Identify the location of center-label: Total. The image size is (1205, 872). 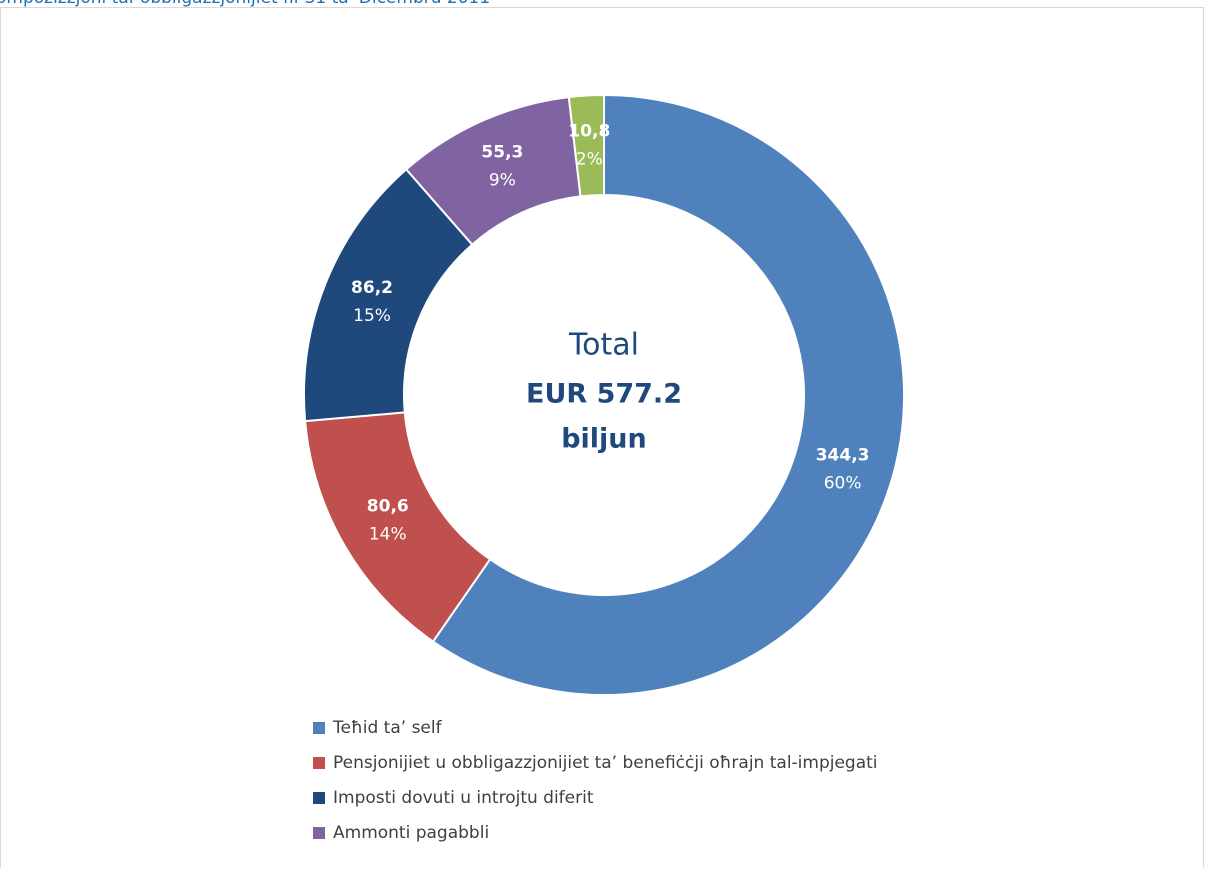
(603, 345).